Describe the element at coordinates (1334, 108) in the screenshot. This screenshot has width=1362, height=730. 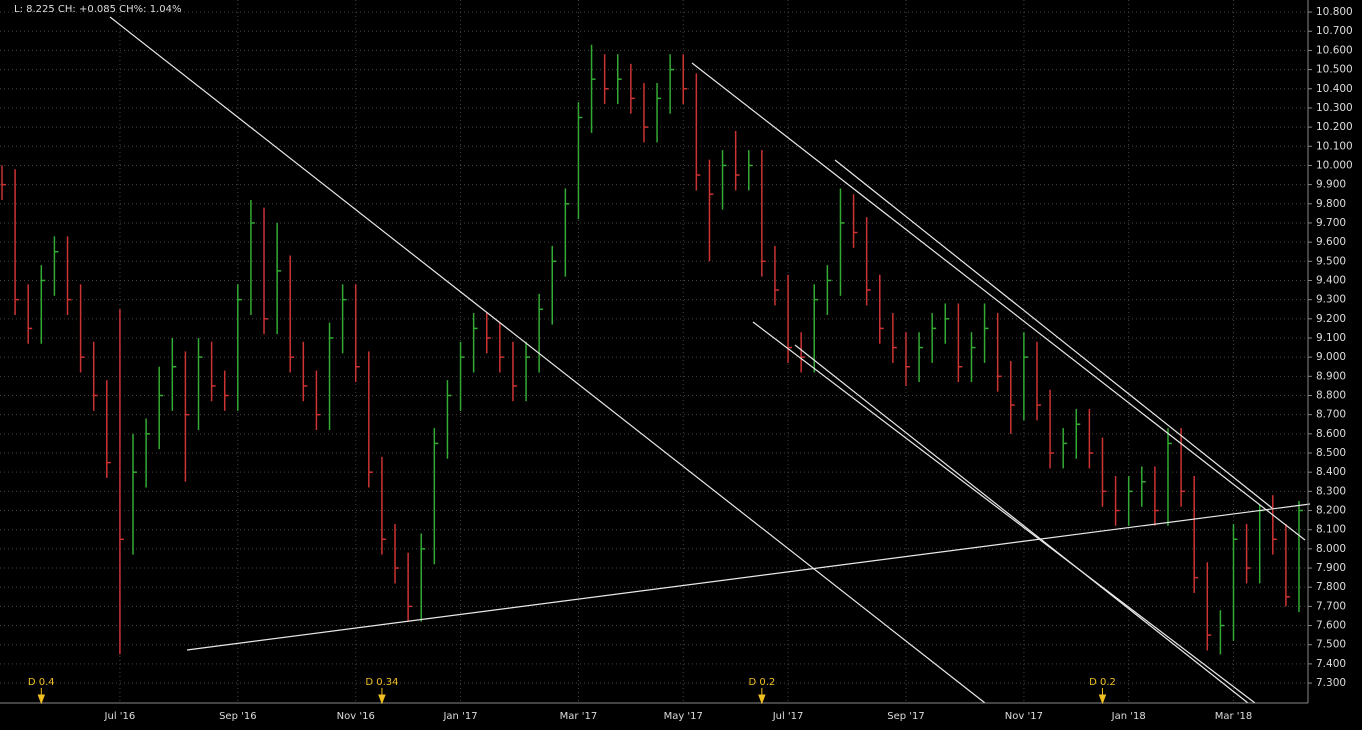
I see `y-tick-label: 10.300` at that location.